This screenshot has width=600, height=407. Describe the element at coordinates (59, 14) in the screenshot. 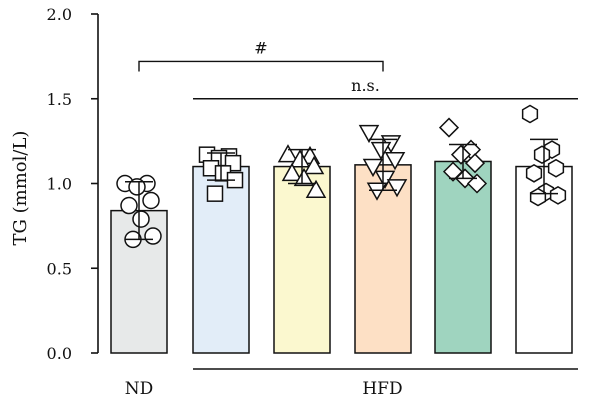

I see `y-tick-label: 2.0` at that location.